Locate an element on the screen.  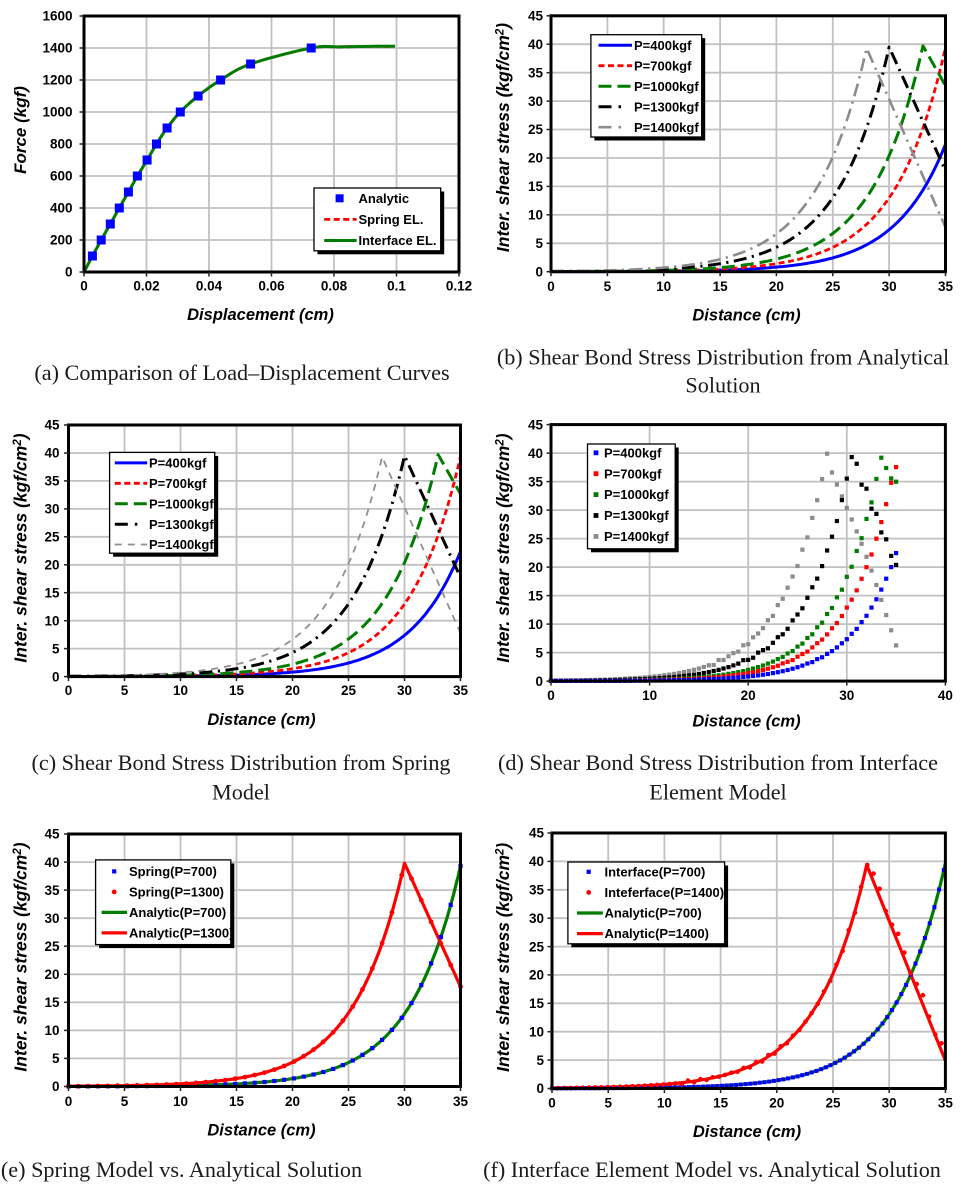
svg-text: Interface(P=700) is located at coordinates (655, 871).